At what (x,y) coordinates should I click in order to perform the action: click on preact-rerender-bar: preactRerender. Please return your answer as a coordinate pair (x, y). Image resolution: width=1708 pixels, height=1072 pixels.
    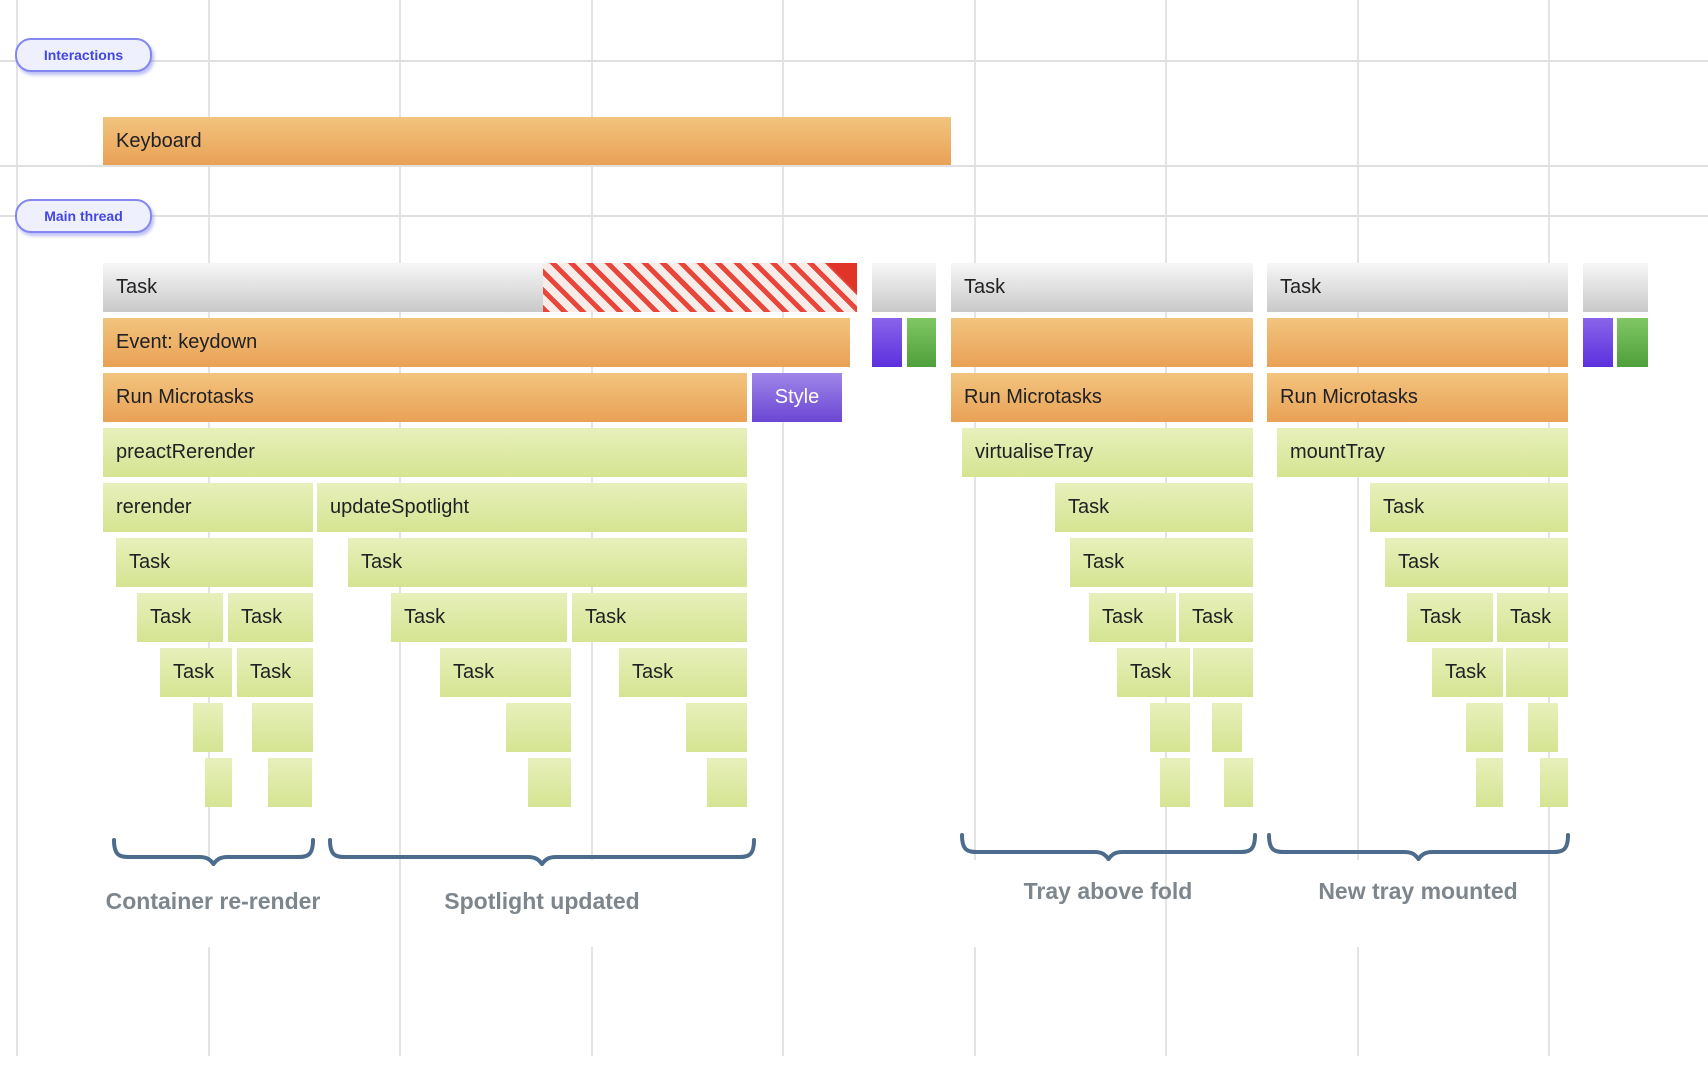
    Looking at the image, I should click on (425, 452).